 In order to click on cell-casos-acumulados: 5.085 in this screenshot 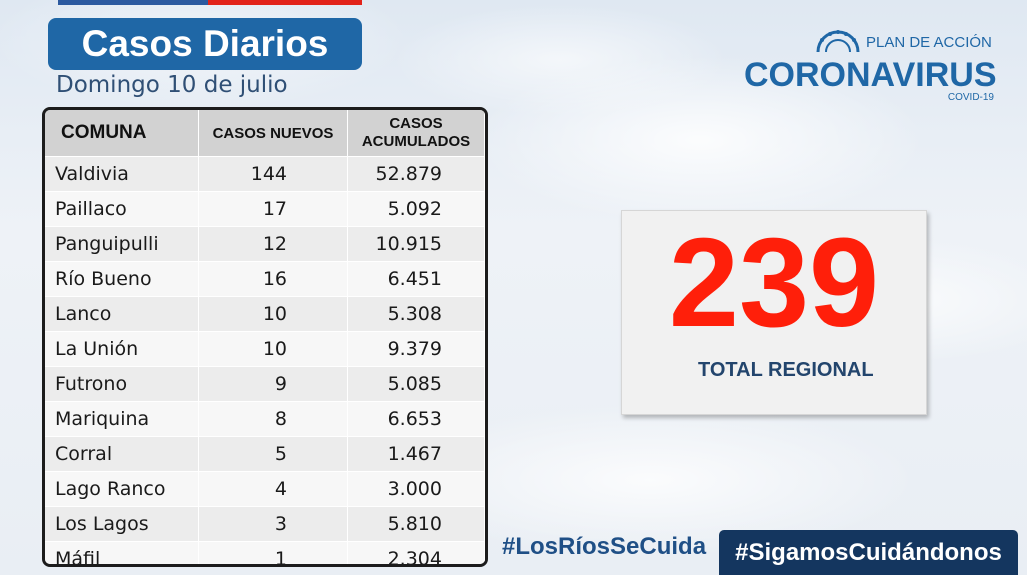, I will do `click(416, 384)`.